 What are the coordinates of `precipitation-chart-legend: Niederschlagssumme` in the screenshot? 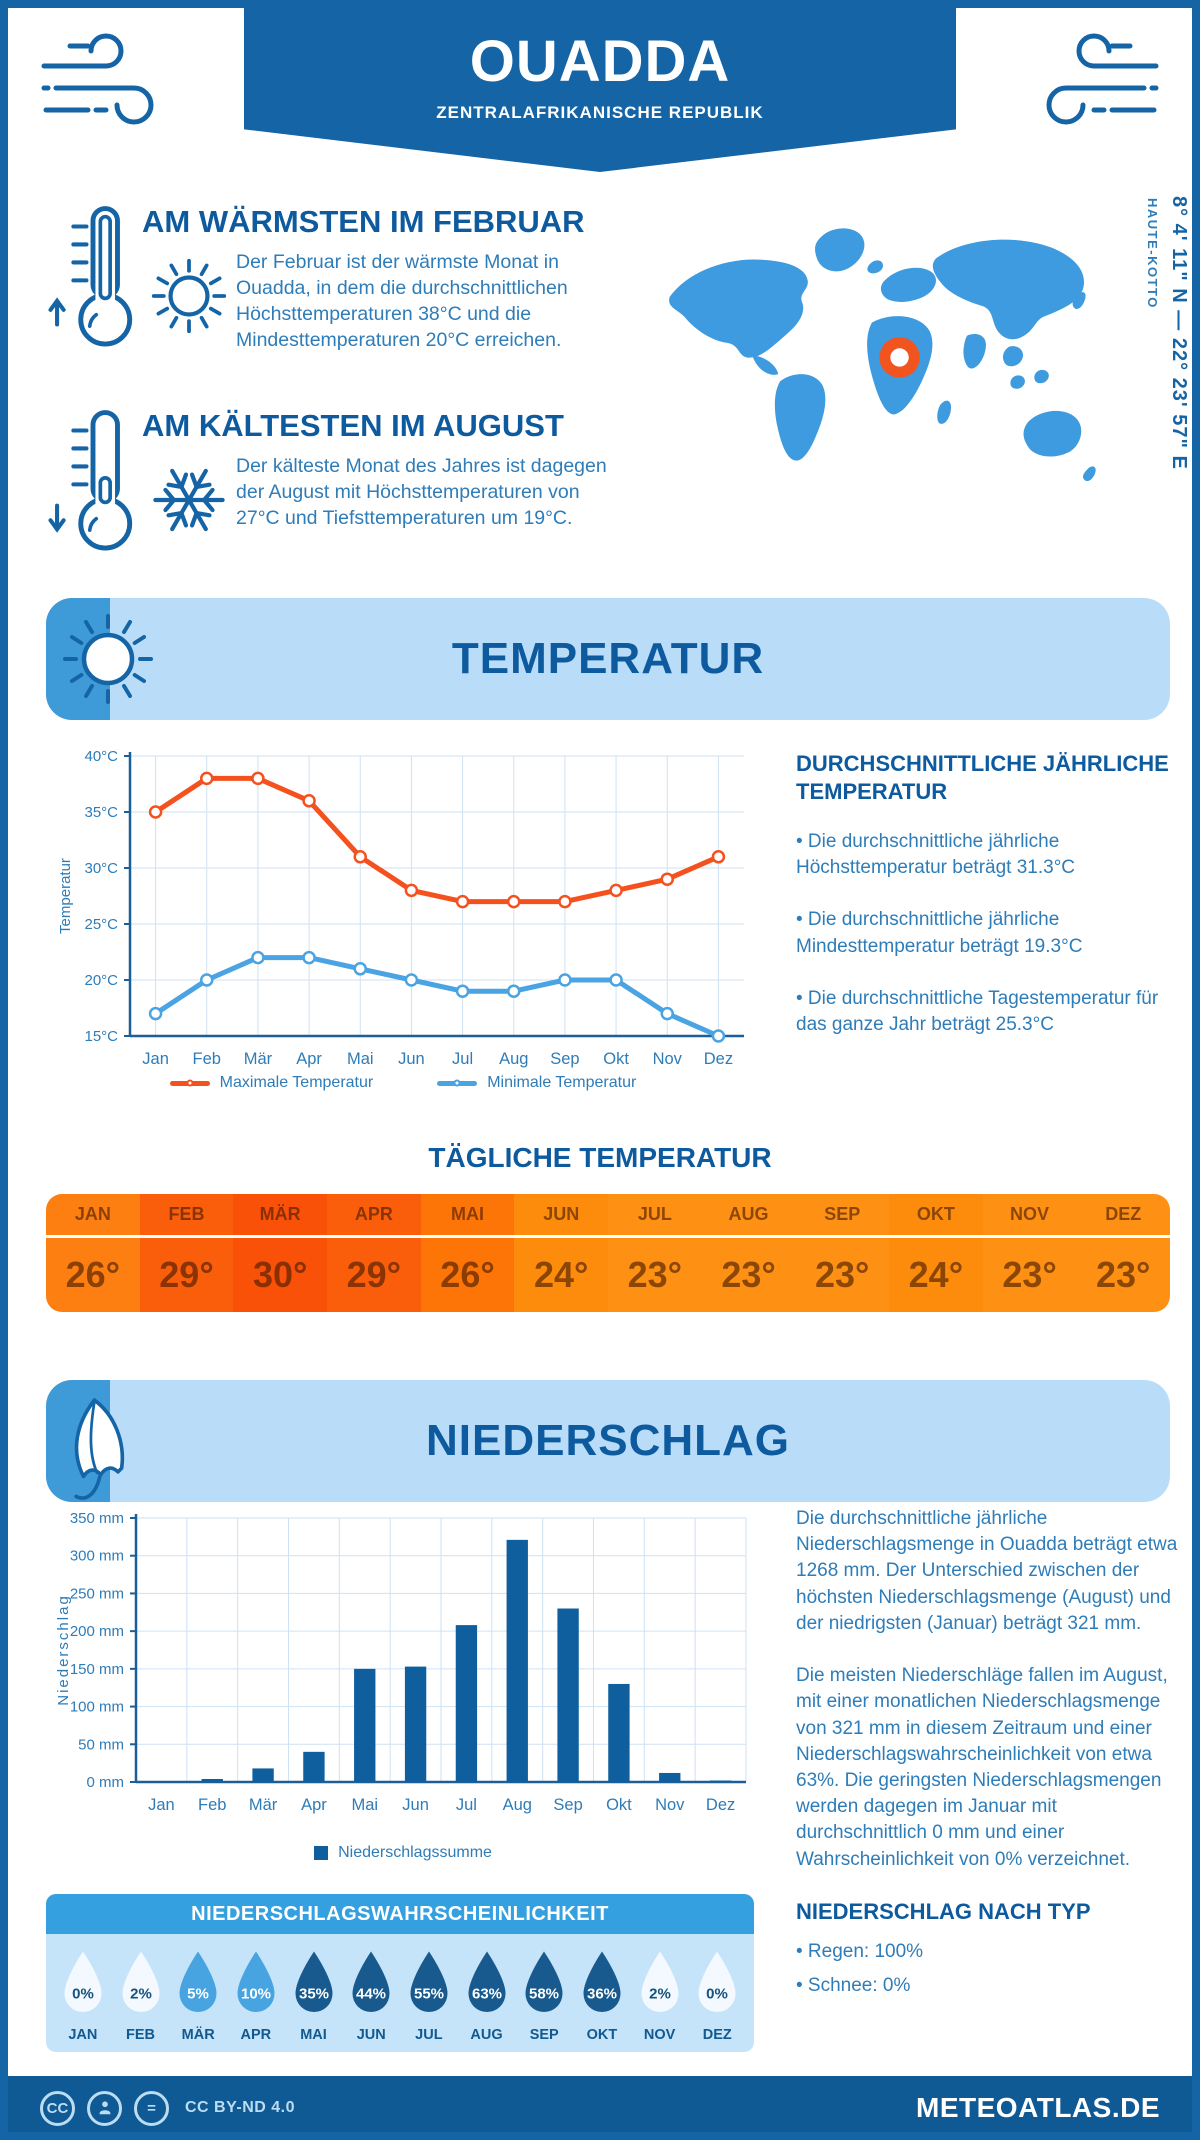 It's located at (403, 1853).